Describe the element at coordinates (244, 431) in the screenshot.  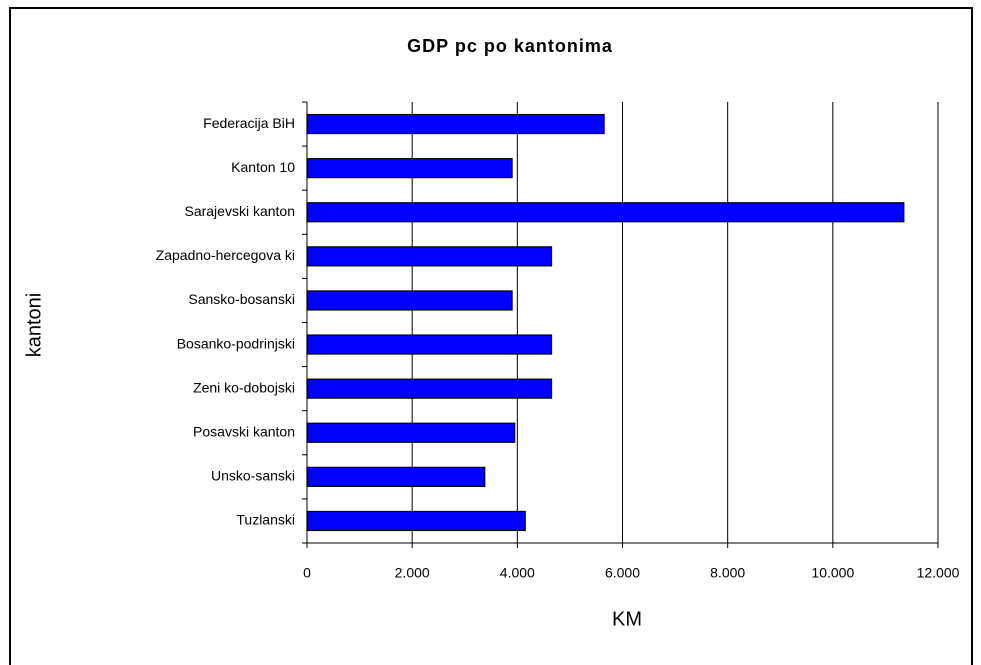
I see `y-tick-label: Posavski kanton` at that location.